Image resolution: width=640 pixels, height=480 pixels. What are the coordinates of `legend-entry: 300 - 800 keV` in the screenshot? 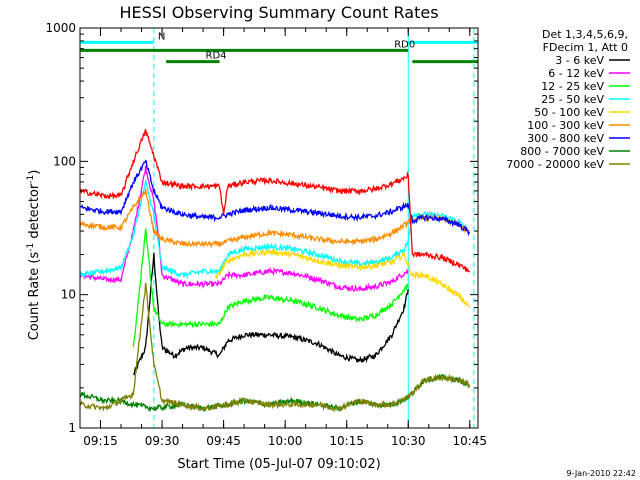 It's located at (565, 138).